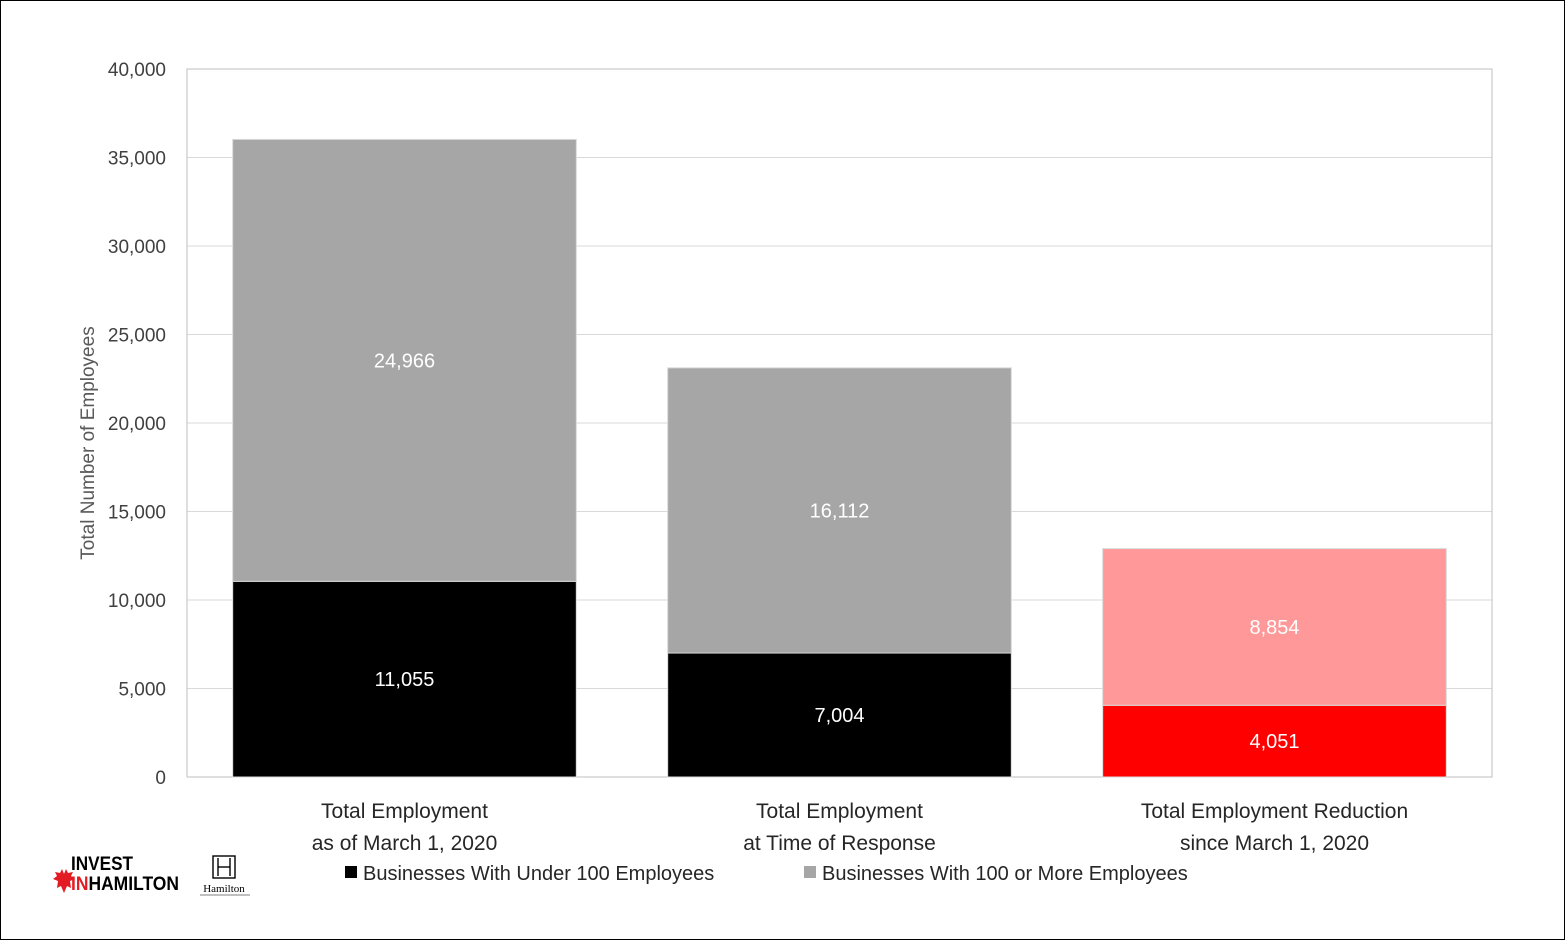  I want to click on maple-leaf-icon, so click(64, 881).